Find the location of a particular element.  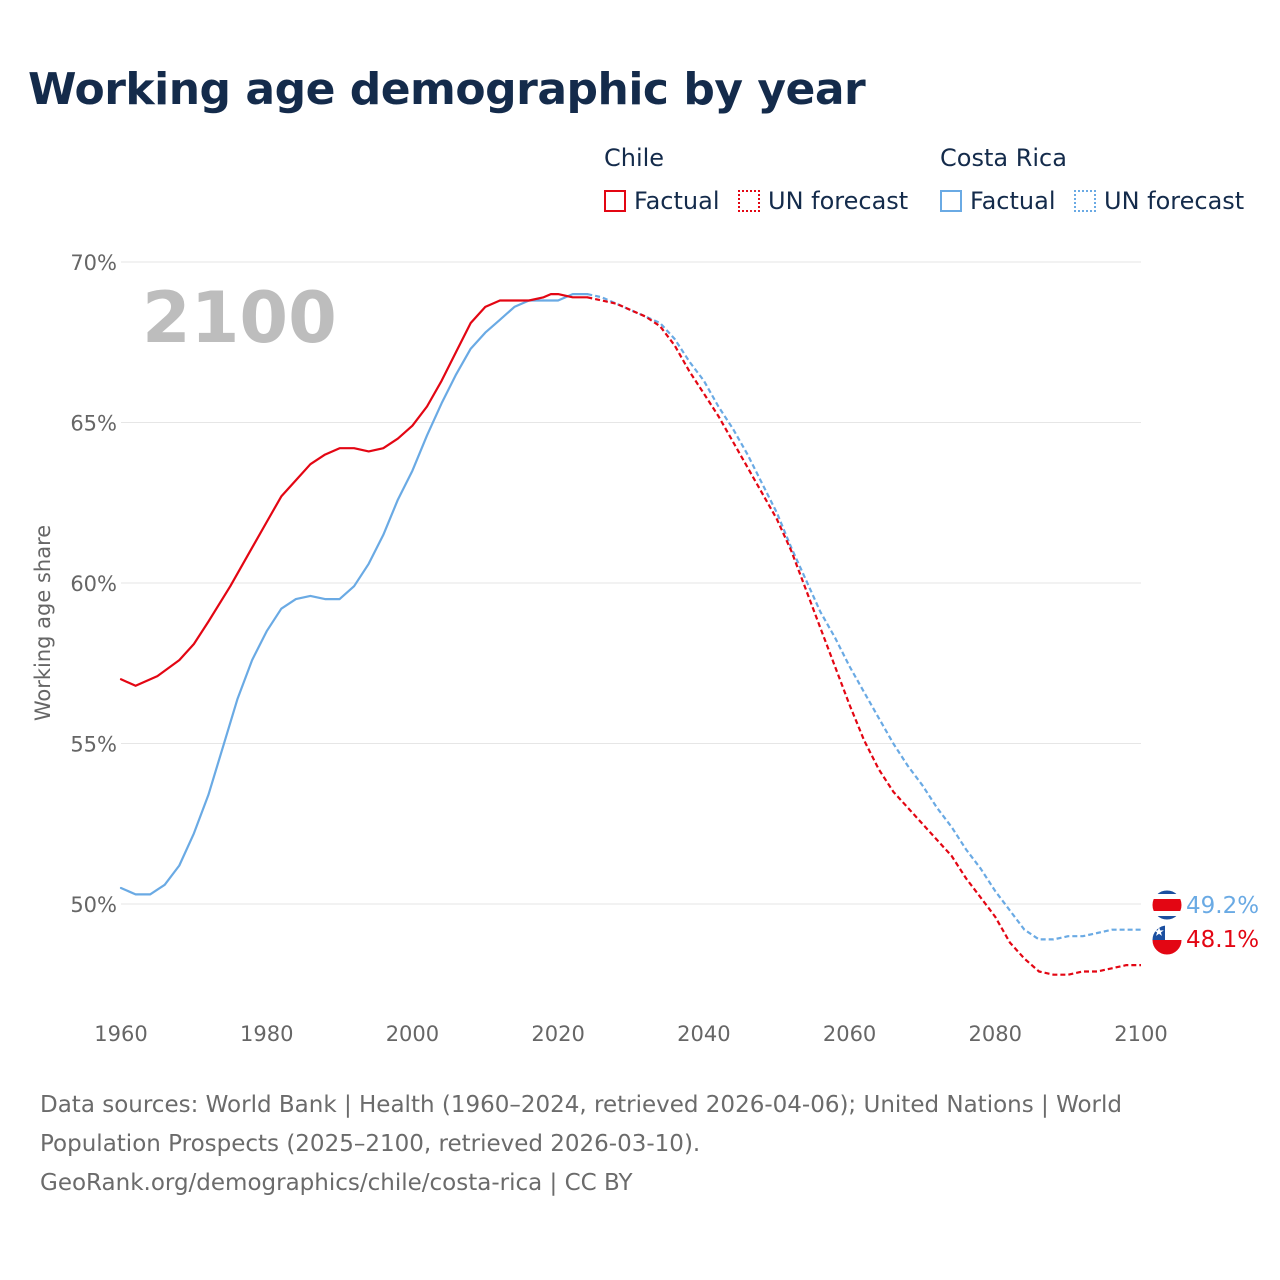

x-tick-label: 2080 is located at coordinates (995, 1034).